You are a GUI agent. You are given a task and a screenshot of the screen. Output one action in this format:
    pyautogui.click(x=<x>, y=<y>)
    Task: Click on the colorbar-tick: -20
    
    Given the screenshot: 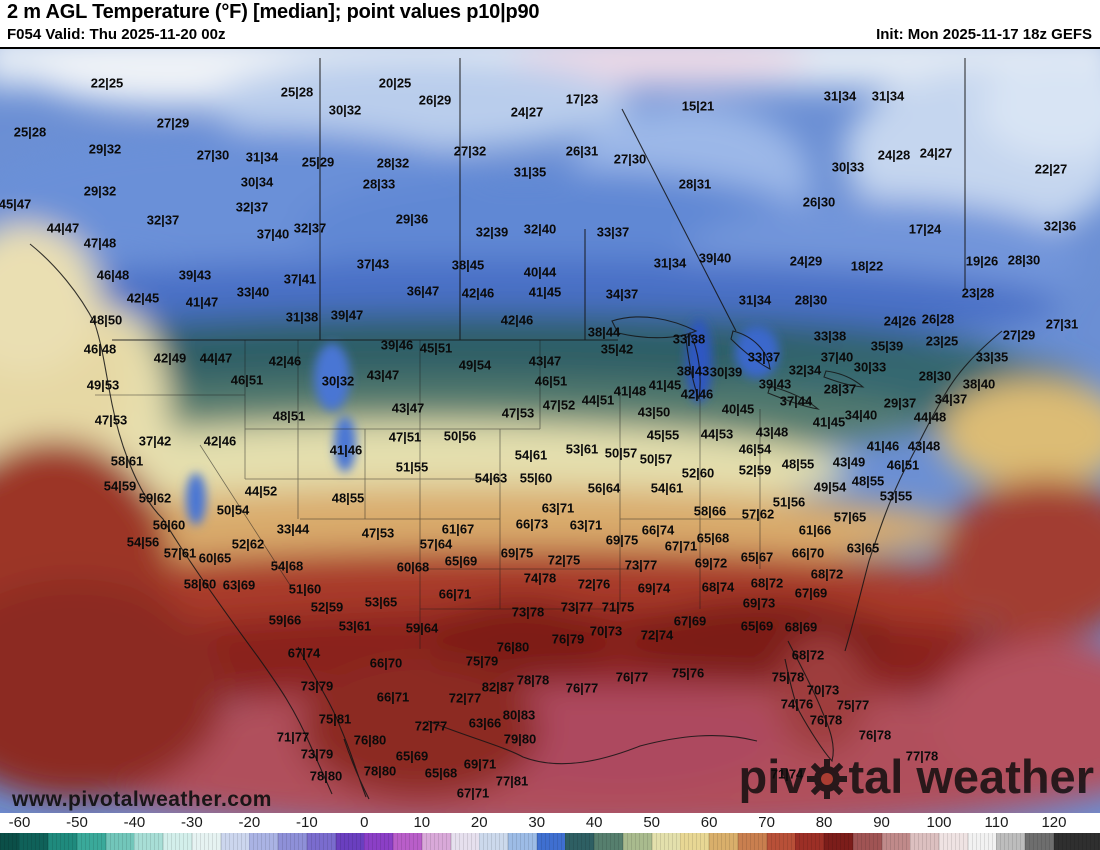 What is the action you would take?
    pyautogui.click(x=249, y=822)
    